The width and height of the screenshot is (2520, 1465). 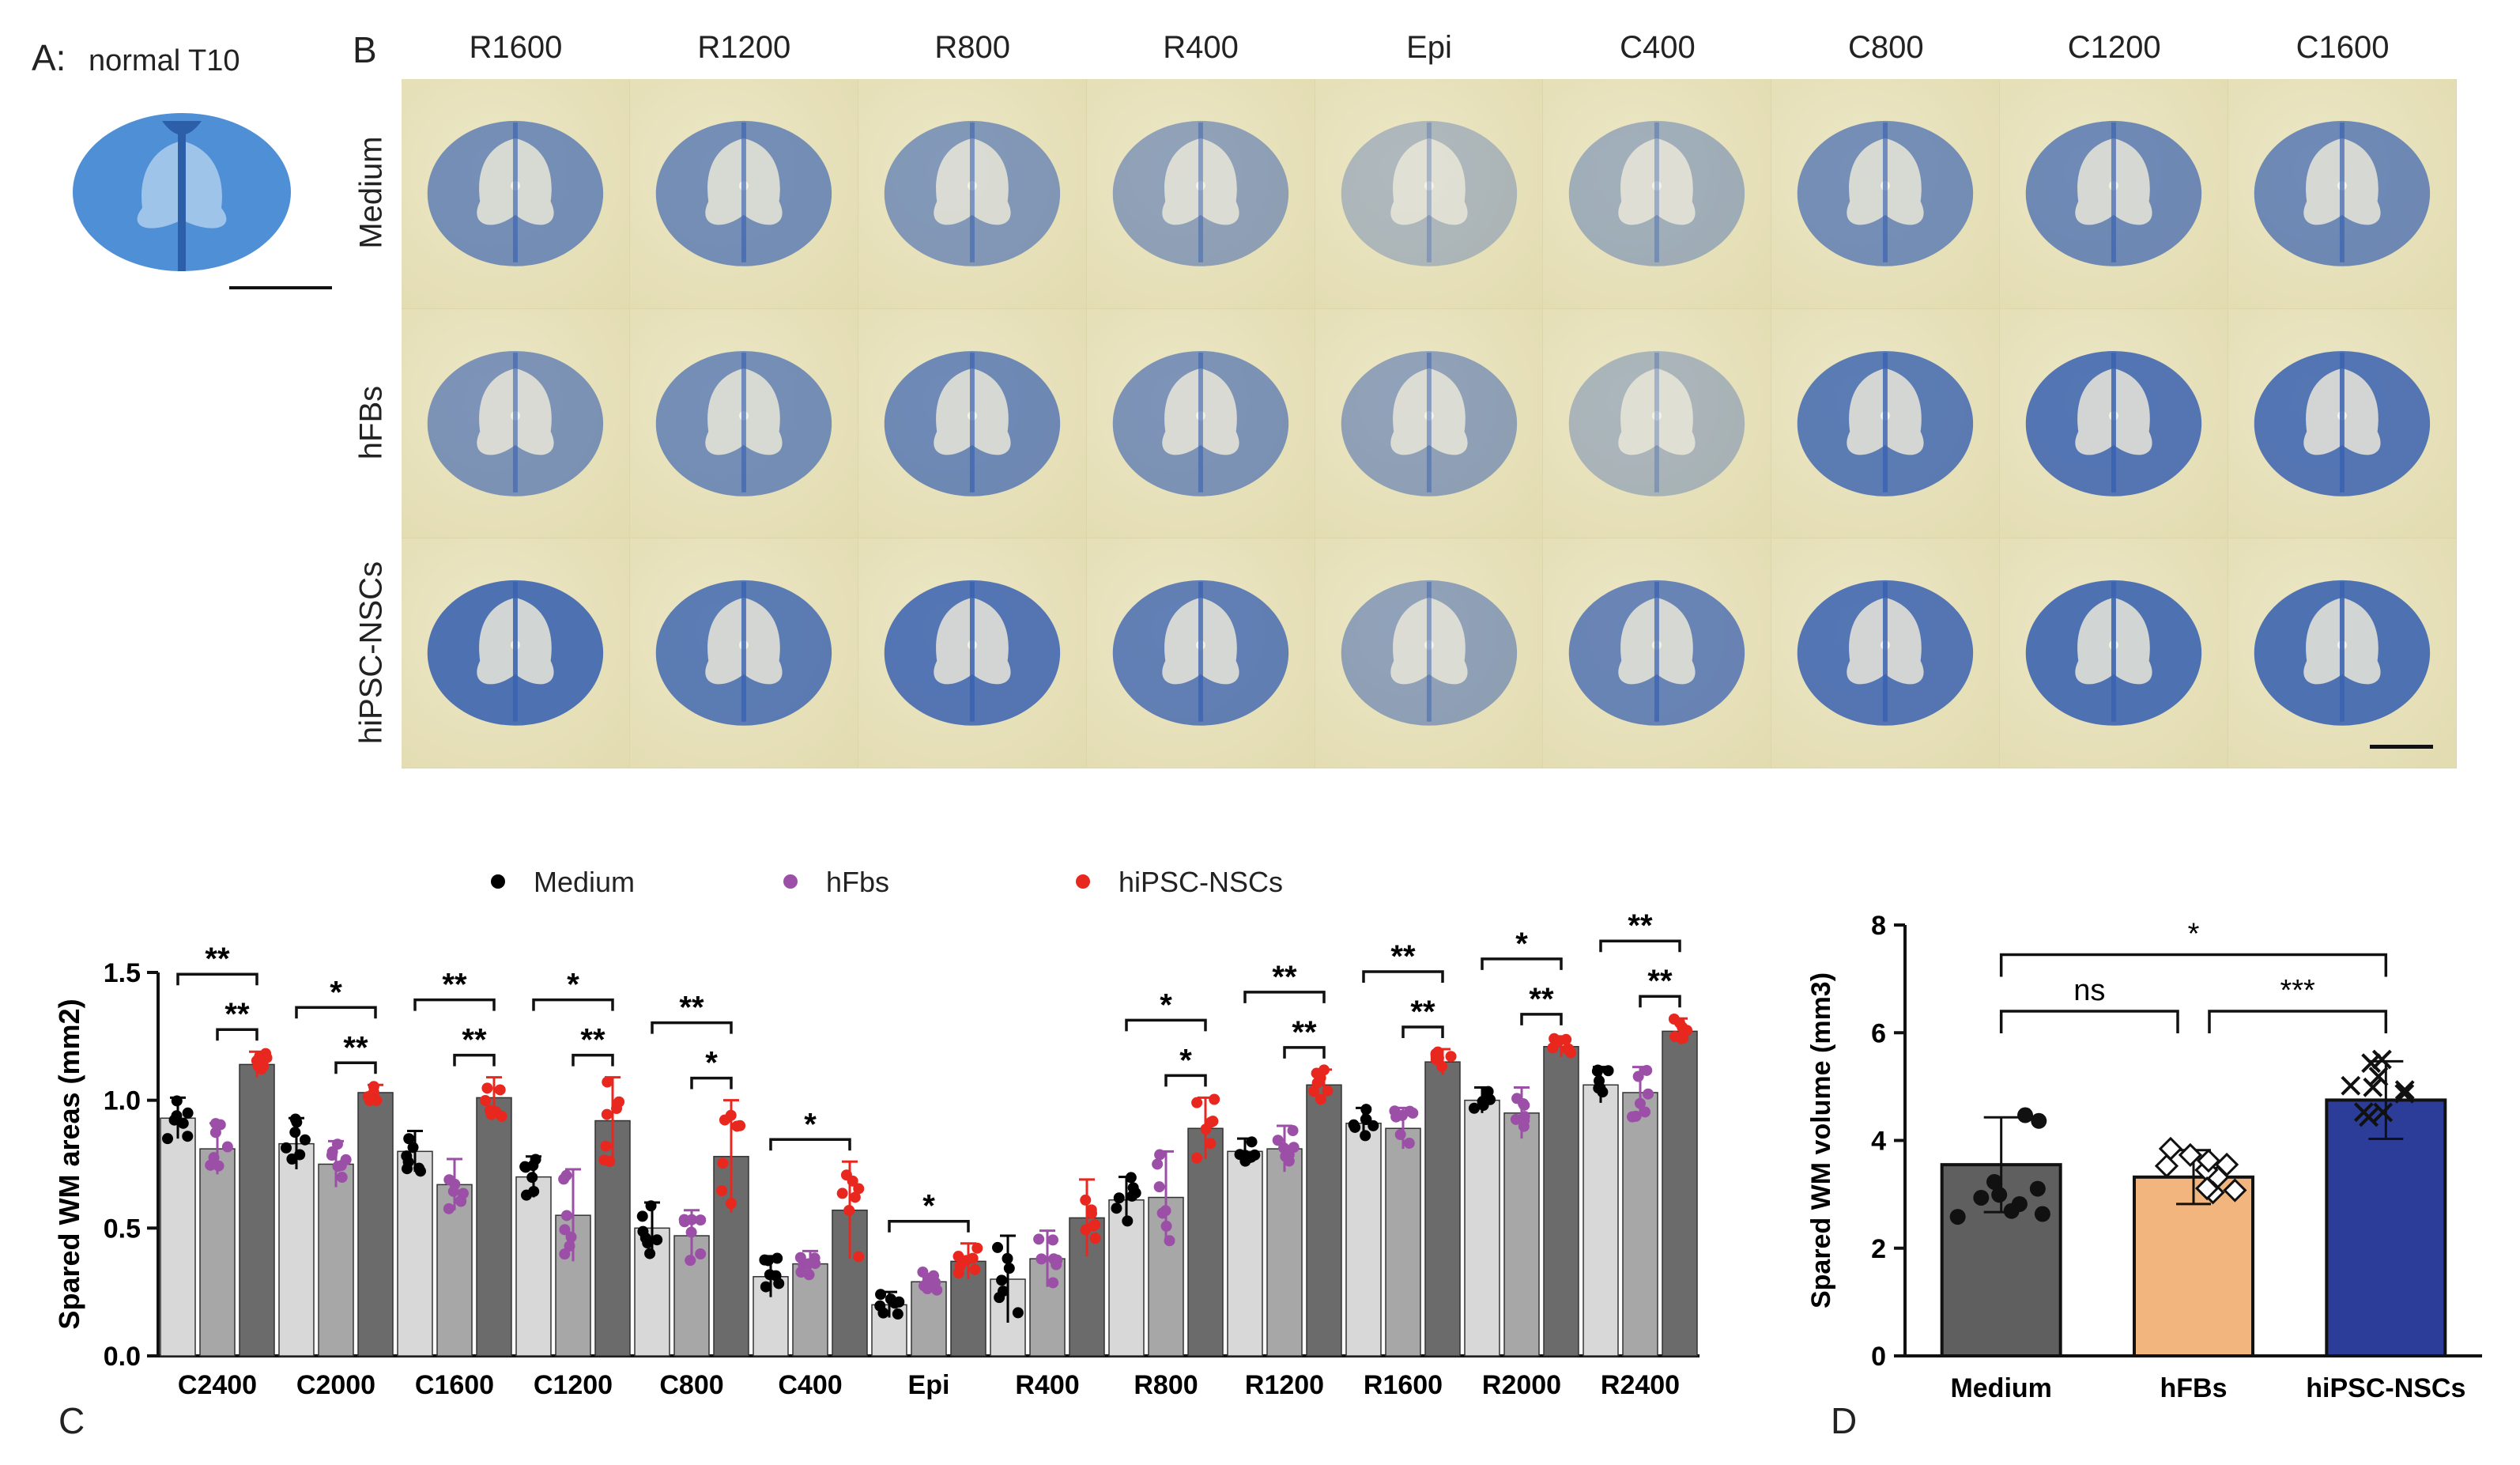 What do you see at coordinates (164, 60) in the screenshot?
I see `panel-a-label: normal T10` at bounding box center [164, 60].